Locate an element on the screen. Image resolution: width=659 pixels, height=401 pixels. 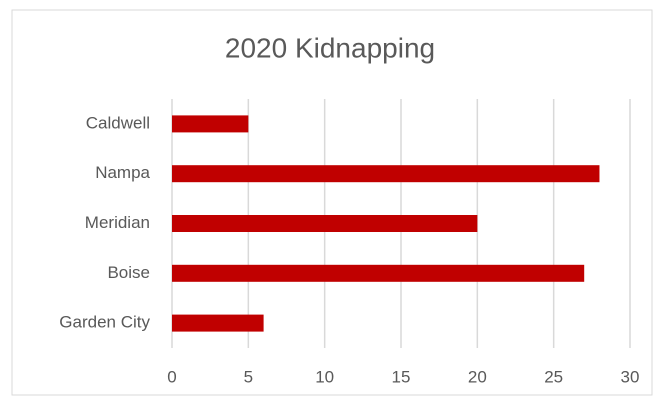
x-tick-label: 30 is located at coordinates (630, 376).